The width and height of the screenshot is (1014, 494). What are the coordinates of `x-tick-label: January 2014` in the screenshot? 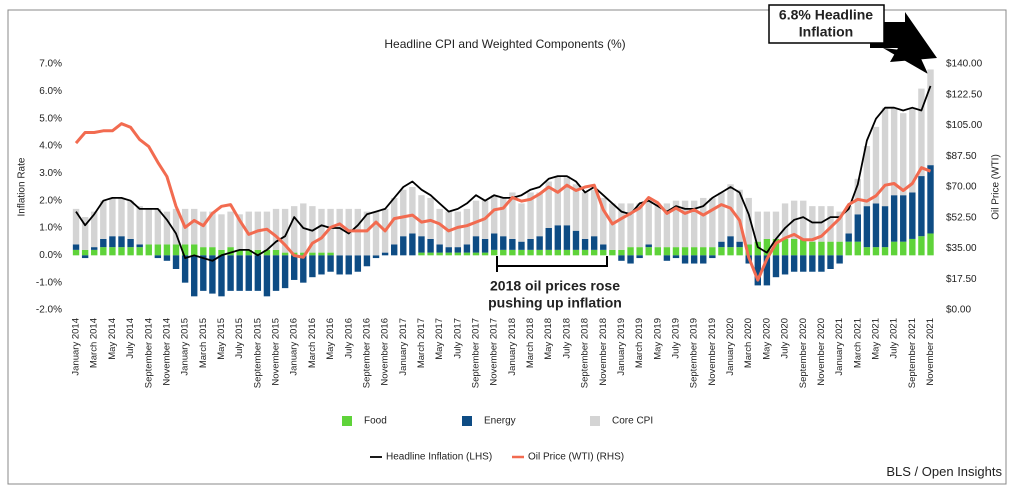 It's located at (76, 347).